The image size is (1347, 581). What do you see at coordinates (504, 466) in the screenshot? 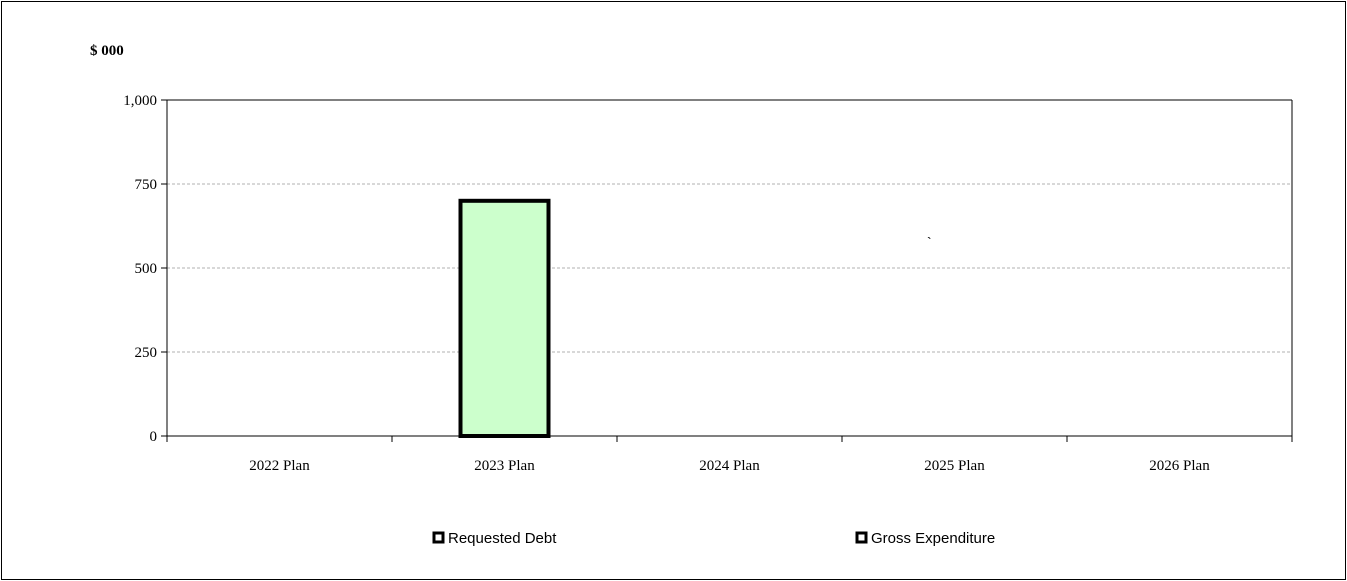
I see `x-tick-label: 2023 Plan` at bounding box center [504, 466].